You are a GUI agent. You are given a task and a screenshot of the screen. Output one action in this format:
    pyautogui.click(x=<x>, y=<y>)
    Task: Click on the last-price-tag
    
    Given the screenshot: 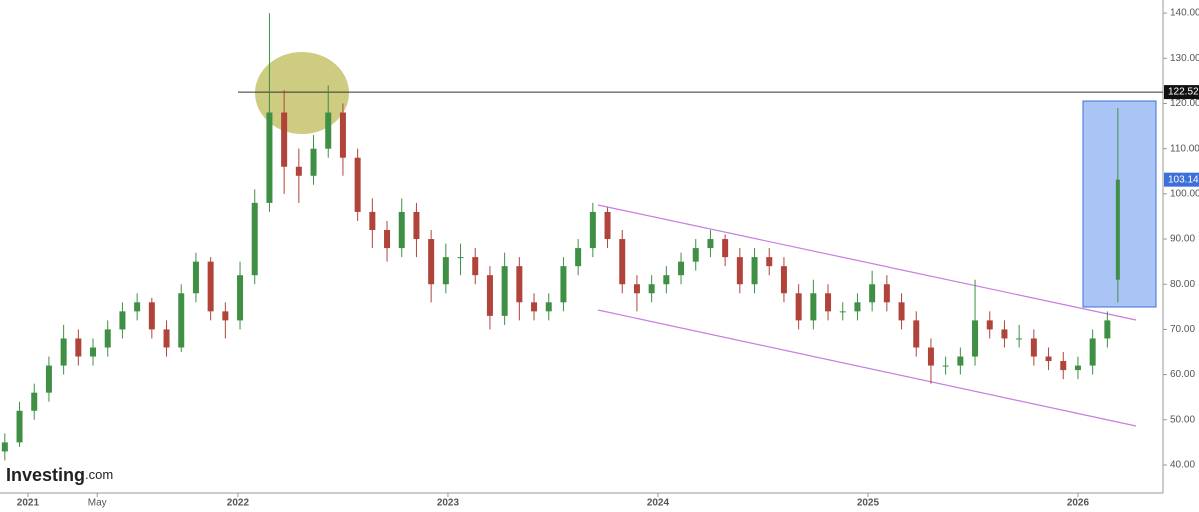 What is the action you would take?
    pyautogui.click(x=1181, y=179)
    